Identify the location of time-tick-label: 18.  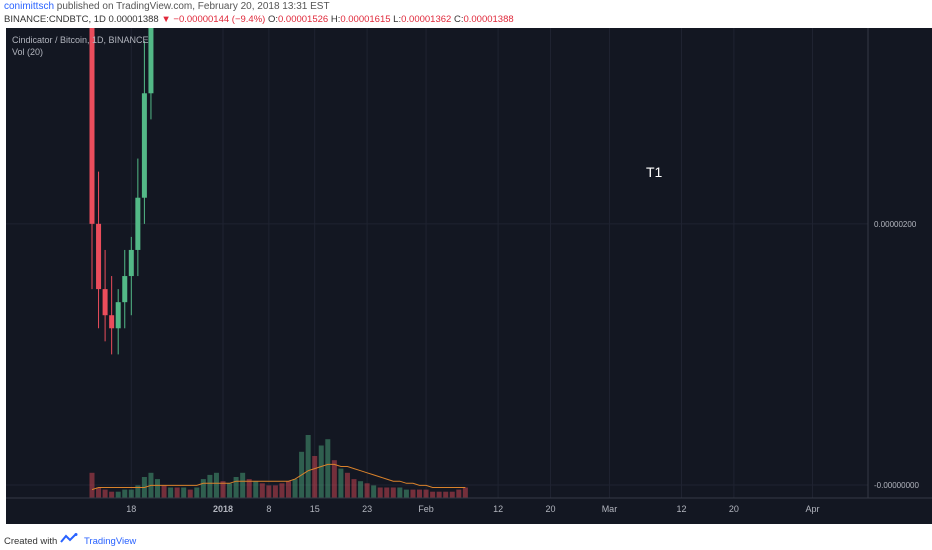
(131, 509).